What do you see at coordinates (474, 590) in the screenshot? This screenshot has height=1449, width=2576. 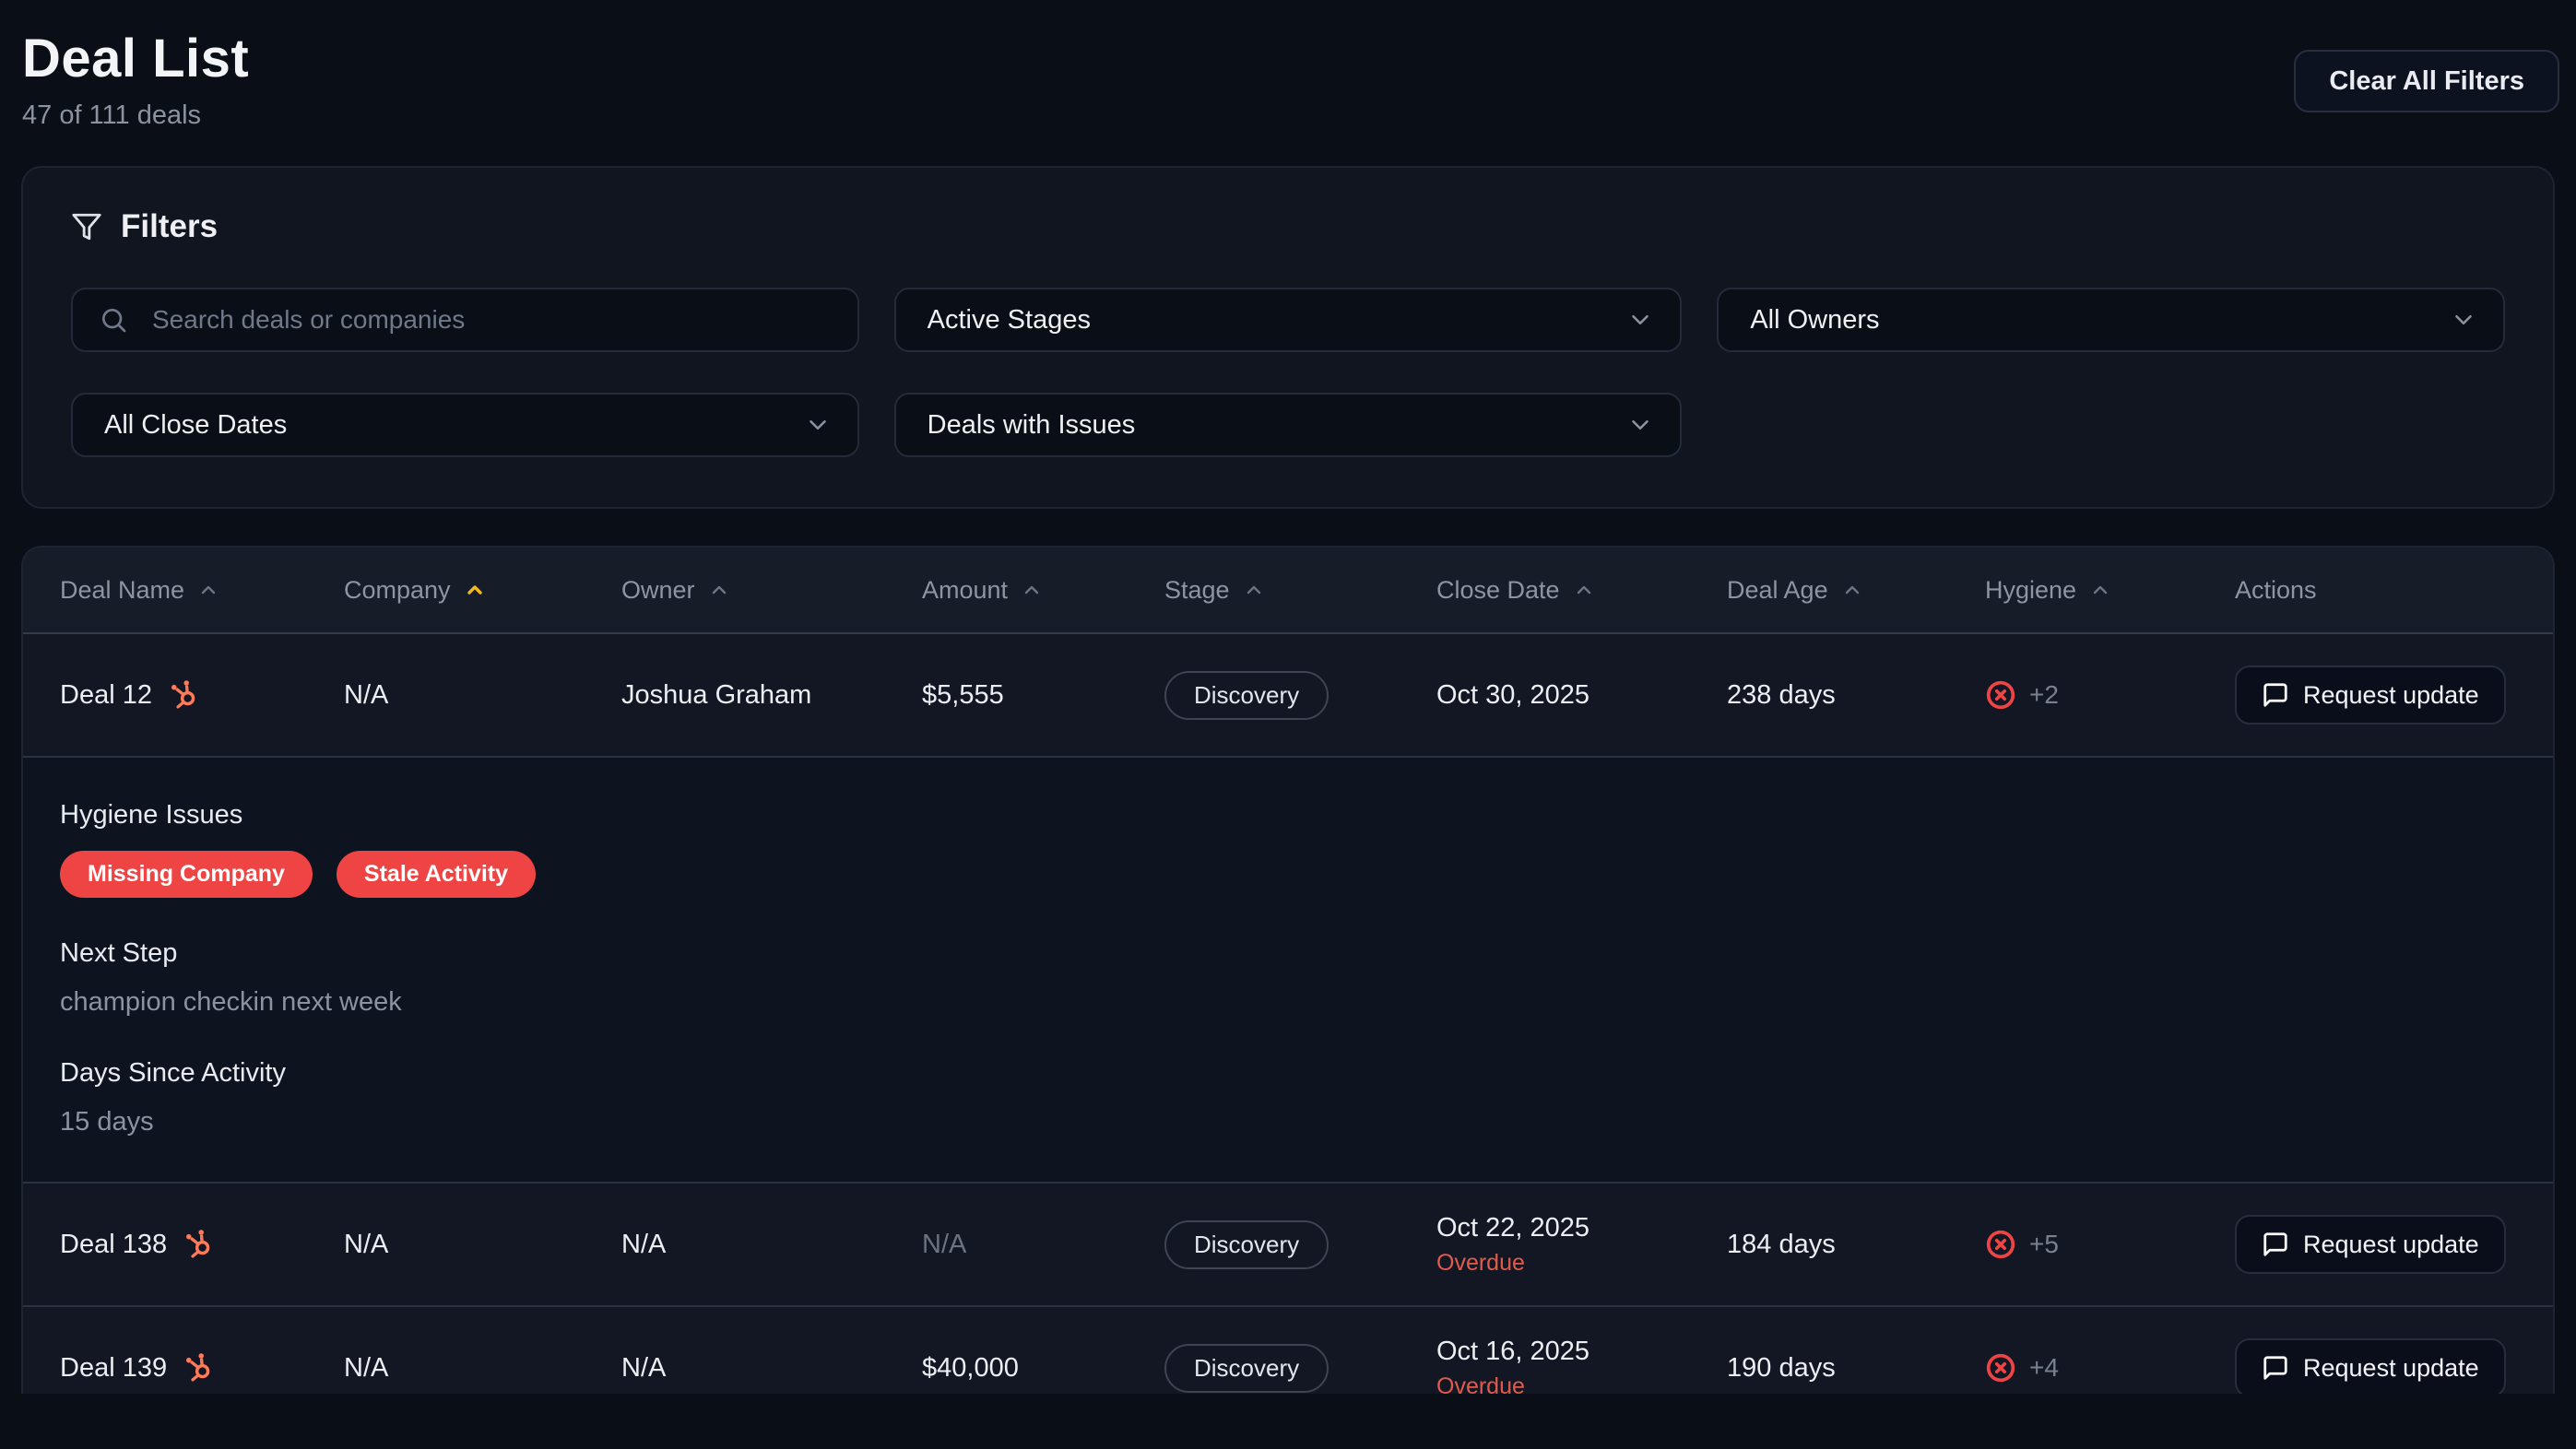 I see `sort-asc-icon-active` at bounding box center [474, 590].